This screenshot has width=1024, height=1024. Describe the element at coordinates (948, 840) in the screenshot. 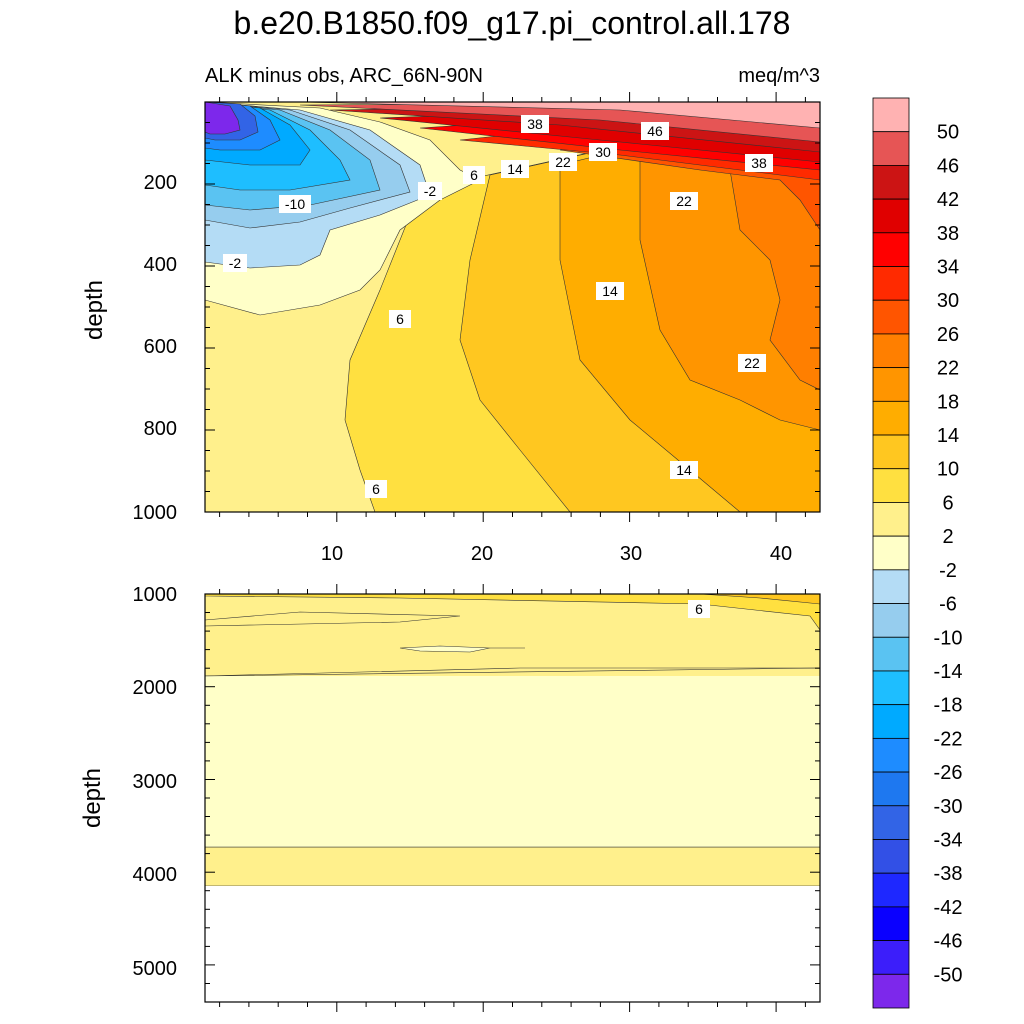

I see `colorbar-label-21: -34` at that location.